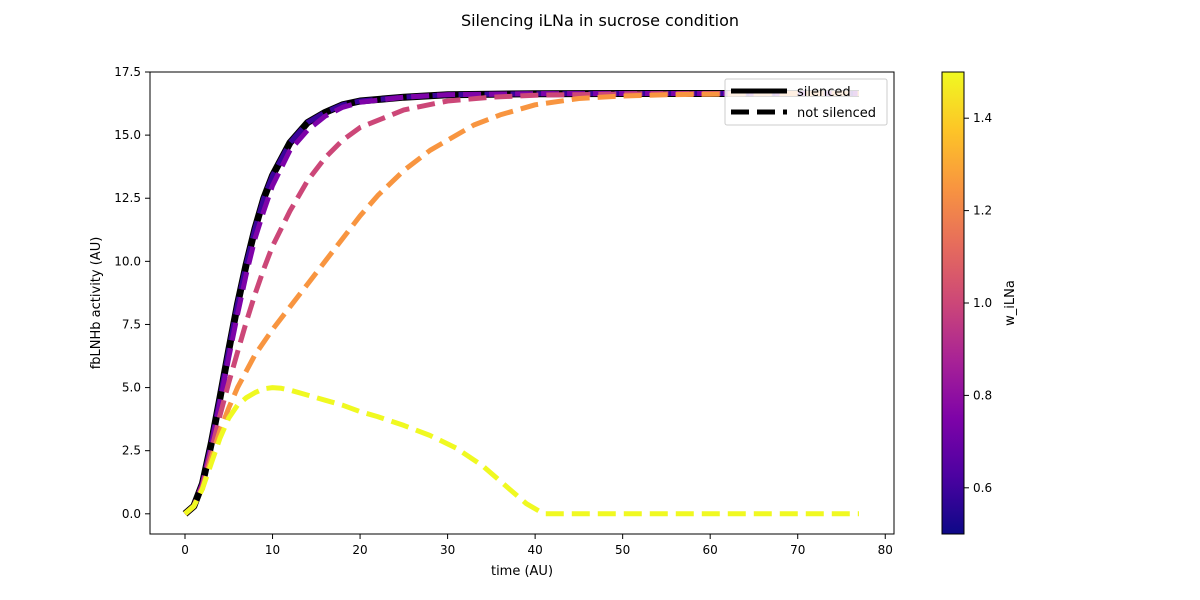 Image resolution: width=1200 pixels, height=600 pixels. What do you see at coordinates (131, 324) in the screenshot?
I see `y-tick-label: 7.5` at bounding box center [131, 324].